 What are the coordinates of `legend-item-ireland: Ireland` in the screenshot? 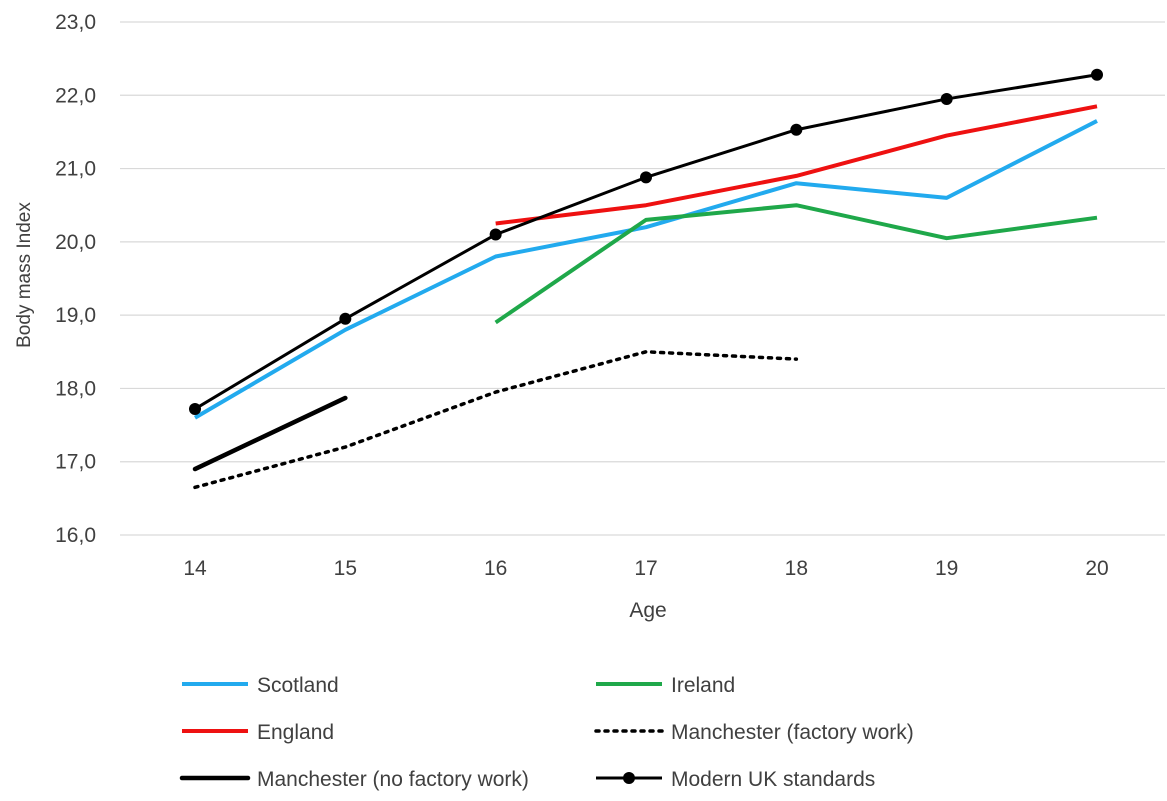 It's located at (665, 685).